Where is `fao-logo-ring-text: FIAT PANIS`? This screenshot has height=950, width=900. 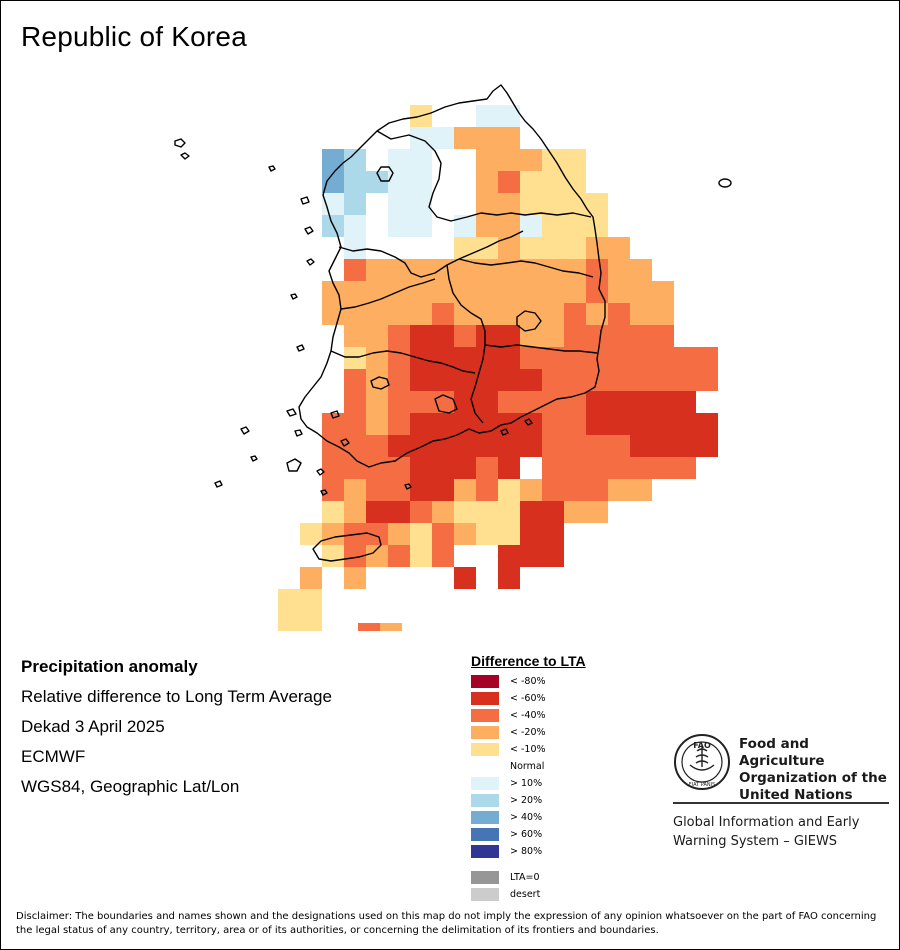
fao-logo-ring-text: FIAT PANIS is located at coordinates (702, 785).